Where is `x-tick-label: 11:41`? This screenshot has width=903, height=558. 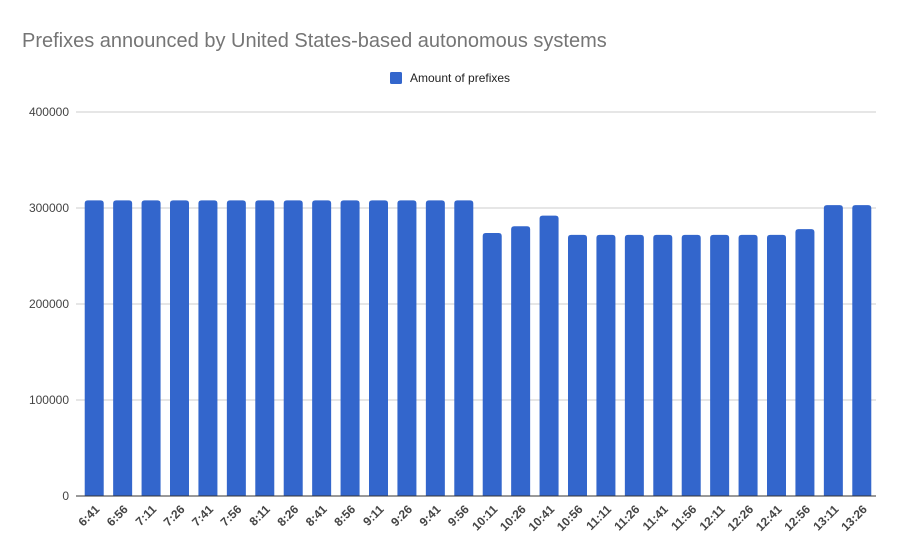 x-tick-label: 11:41 is located at coordinates (655, 517).